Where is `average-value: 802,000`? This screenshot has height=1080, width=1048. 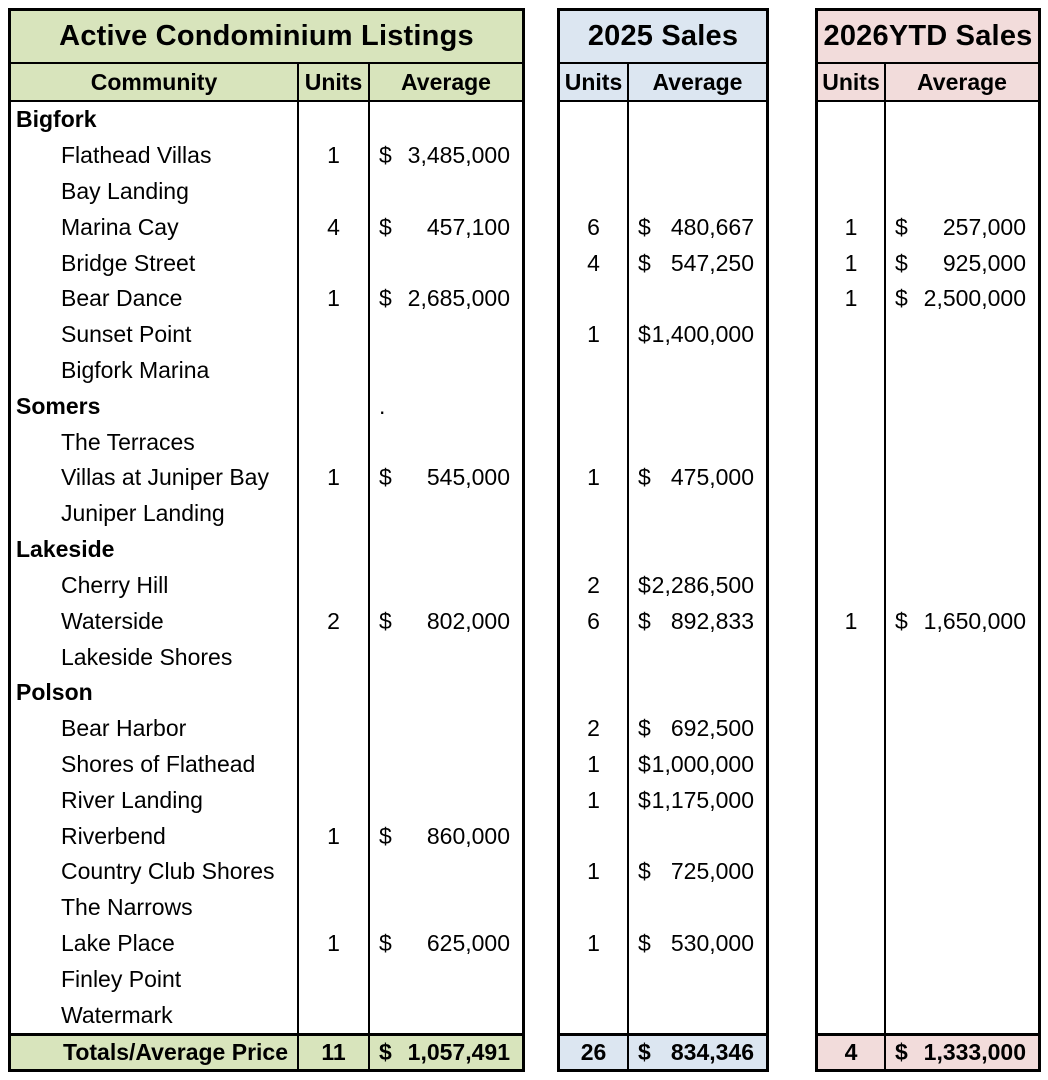
average-value: 802,000 is located at coordinates (468, 620).